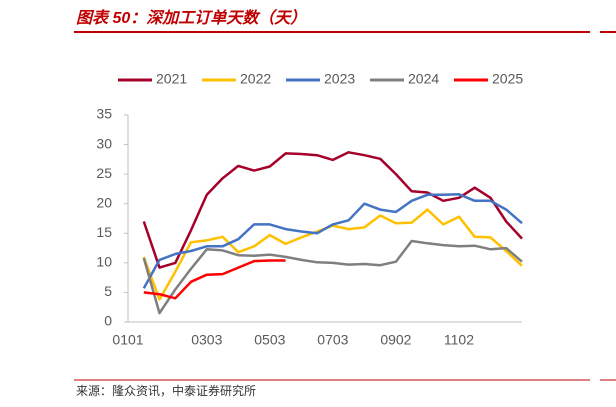 This screenshot has height=407, width=616. Describe the element at coordinates (191, 17) in the screenshot. I see `chart-title: 图表 50：深加工订单天数（天）` at that location.